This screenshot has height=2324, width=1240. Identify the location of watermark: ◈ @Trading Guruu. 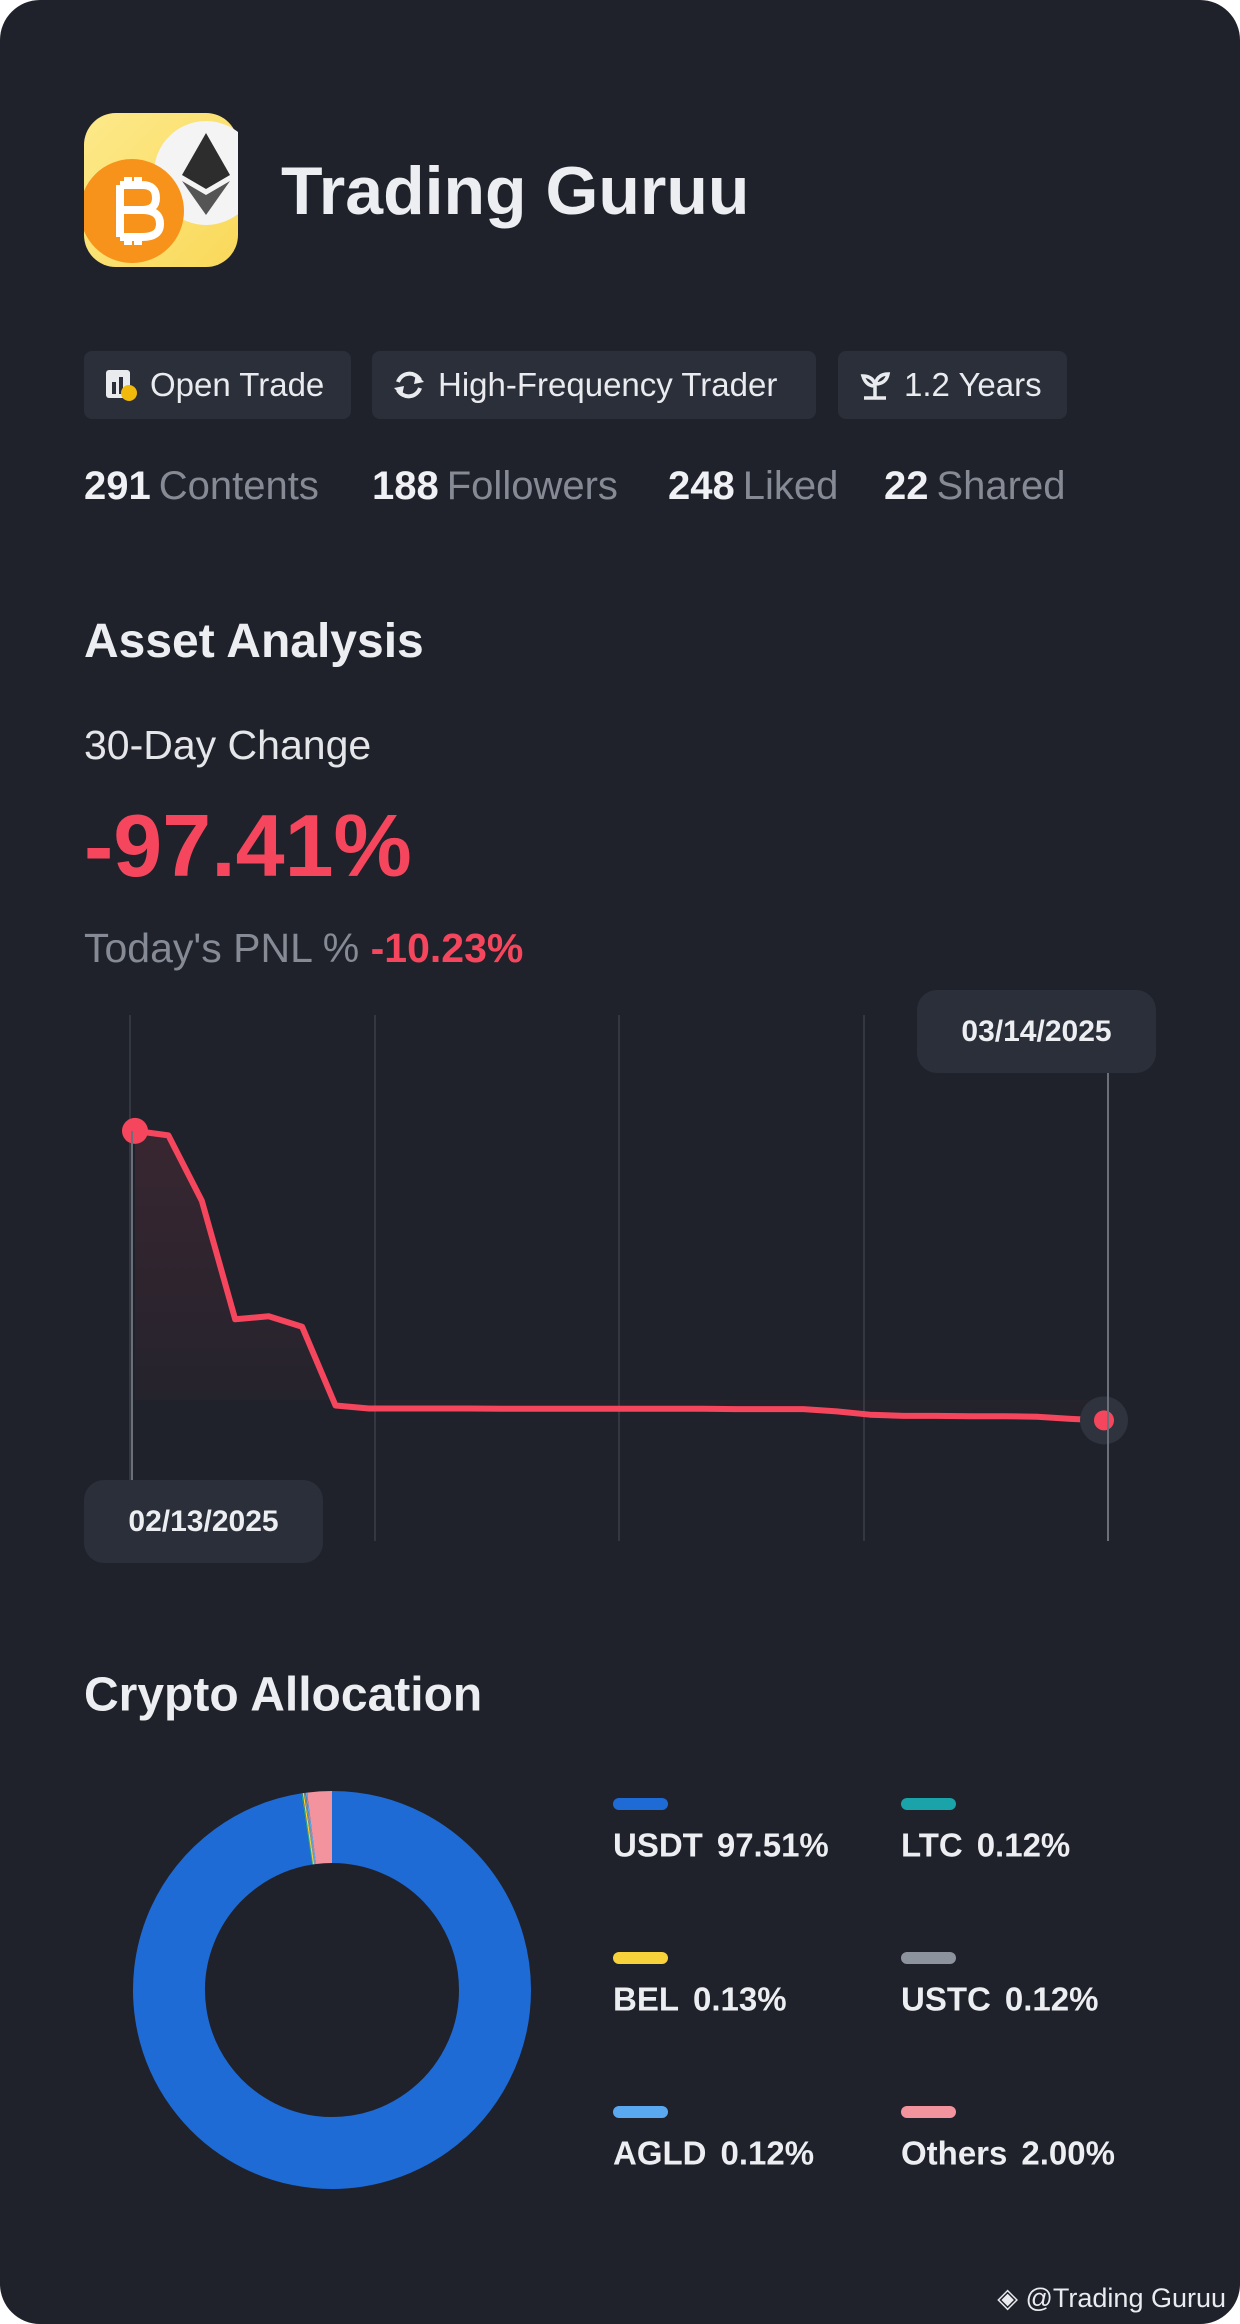
(1112, 2298).